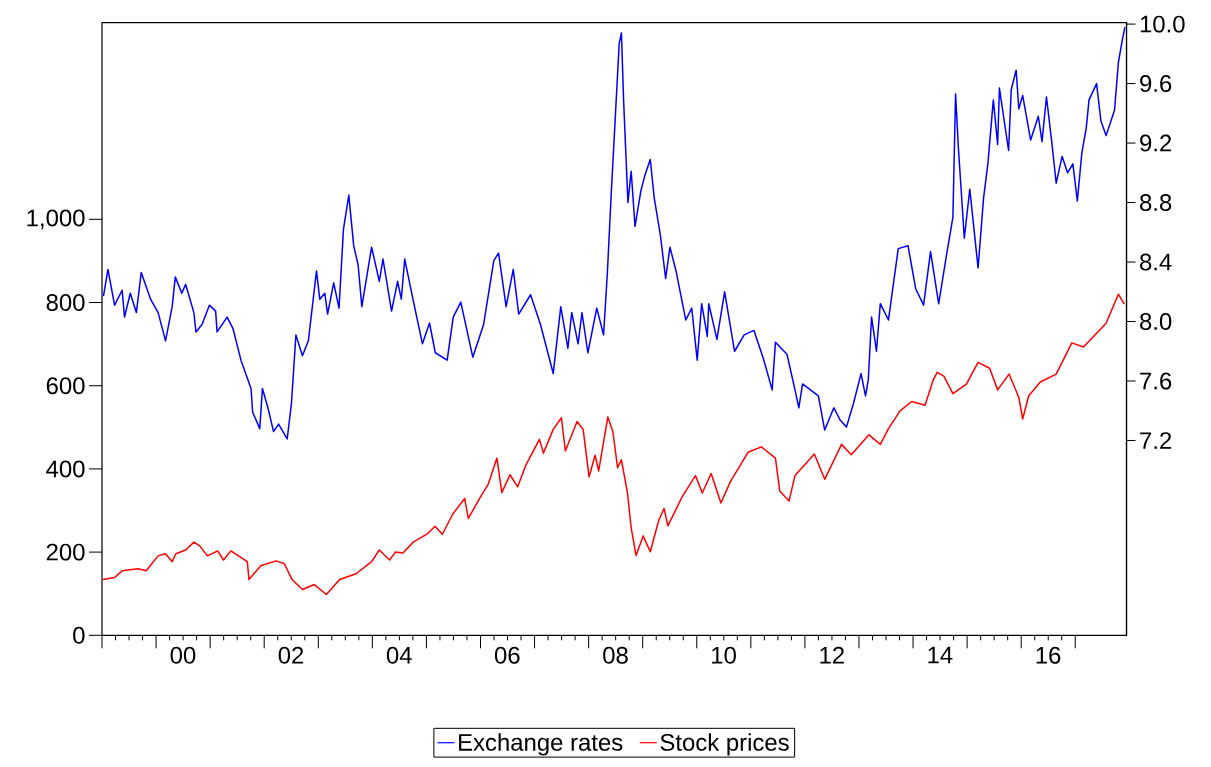 This screenshot has height=767, width=1211. I want to click on y2-tick-label: 8.0, so click(1156, 321).